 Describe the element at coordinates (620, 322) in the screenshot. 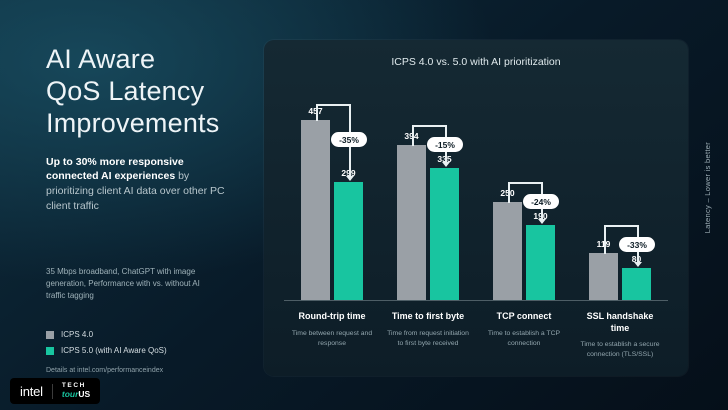

I see `category-name: SSL handshake time` at that location.